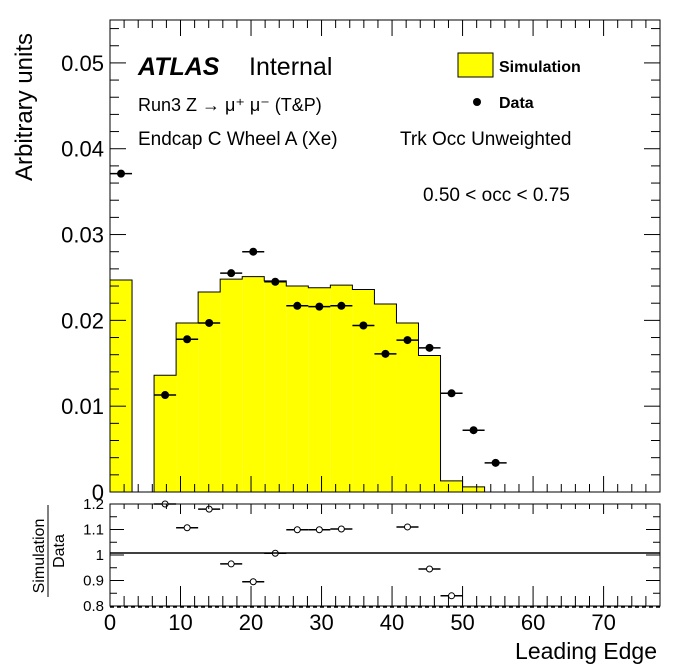 This screenshot has width=696, height=672. Describe the element at coordinates (238, 139) in the screenshot. I see `region-label: Endcap C Wheel A (Xe)` at that location.